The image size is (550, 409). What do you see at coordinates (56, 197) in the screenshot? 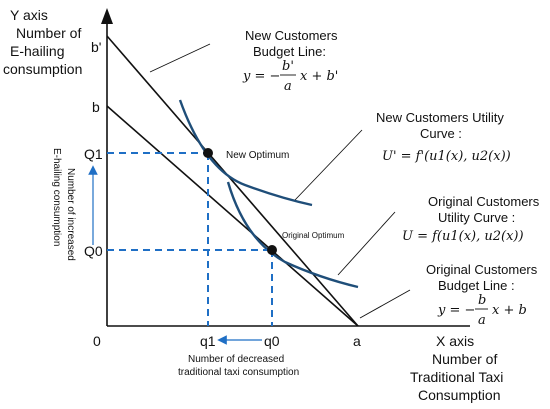
I see `increase-annotation-2: E-hailing consumption` at bounding box center [56, 197].